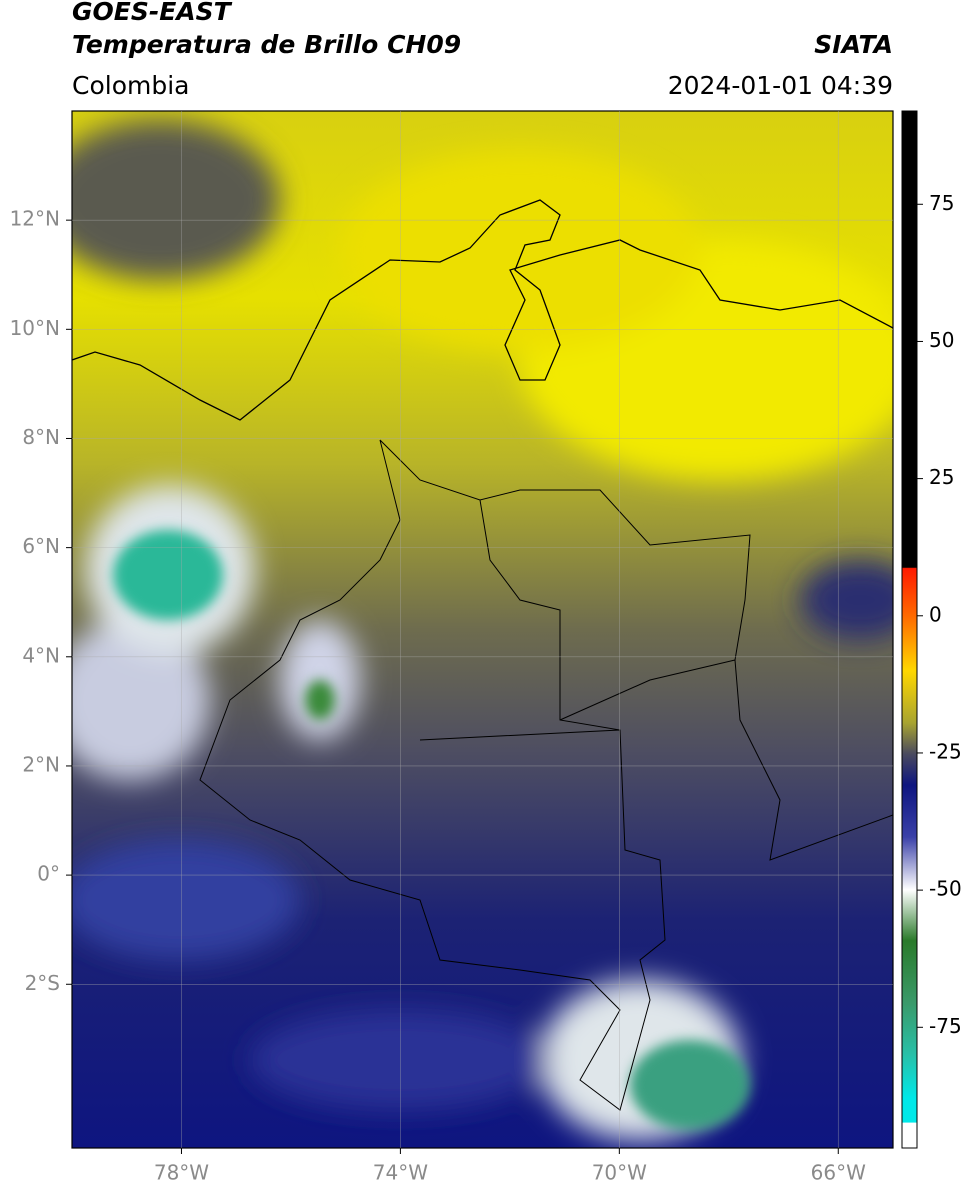 This screenshot has width=966, height=1190. What do you see at coordinates (41, 546) in the screenshot?
I see `y-tick-label: 6°N` at bounding box center [41, 546].